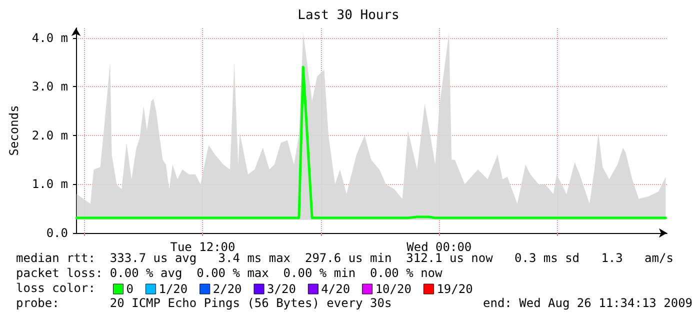  What do you see at coordinates (204, 303) in the screenshot?
I see `text: probe: 20 ICMP Echo Pings (56 Bytes) every 30s` at bounding box center [204, 303].